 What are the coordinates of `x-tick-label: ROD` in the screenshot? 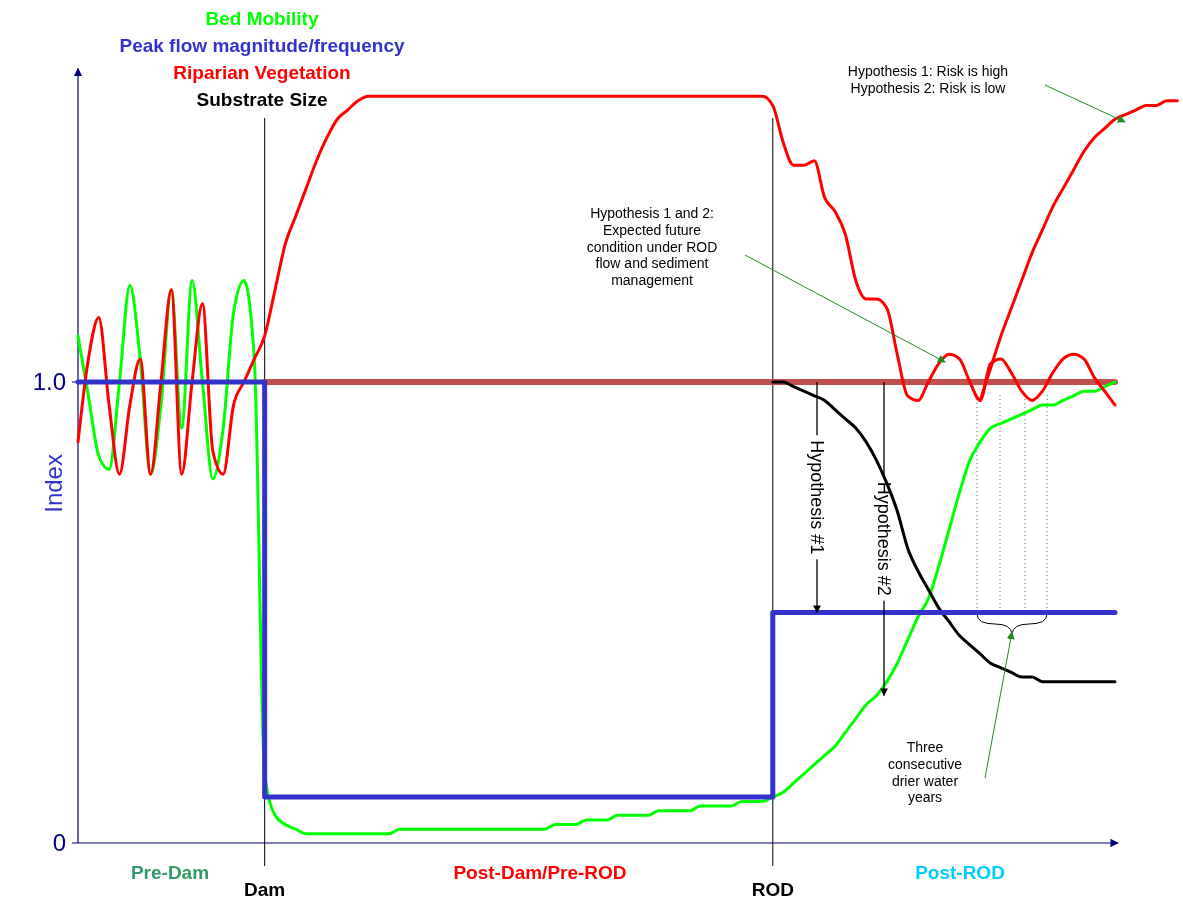 It's located at (772, 889).